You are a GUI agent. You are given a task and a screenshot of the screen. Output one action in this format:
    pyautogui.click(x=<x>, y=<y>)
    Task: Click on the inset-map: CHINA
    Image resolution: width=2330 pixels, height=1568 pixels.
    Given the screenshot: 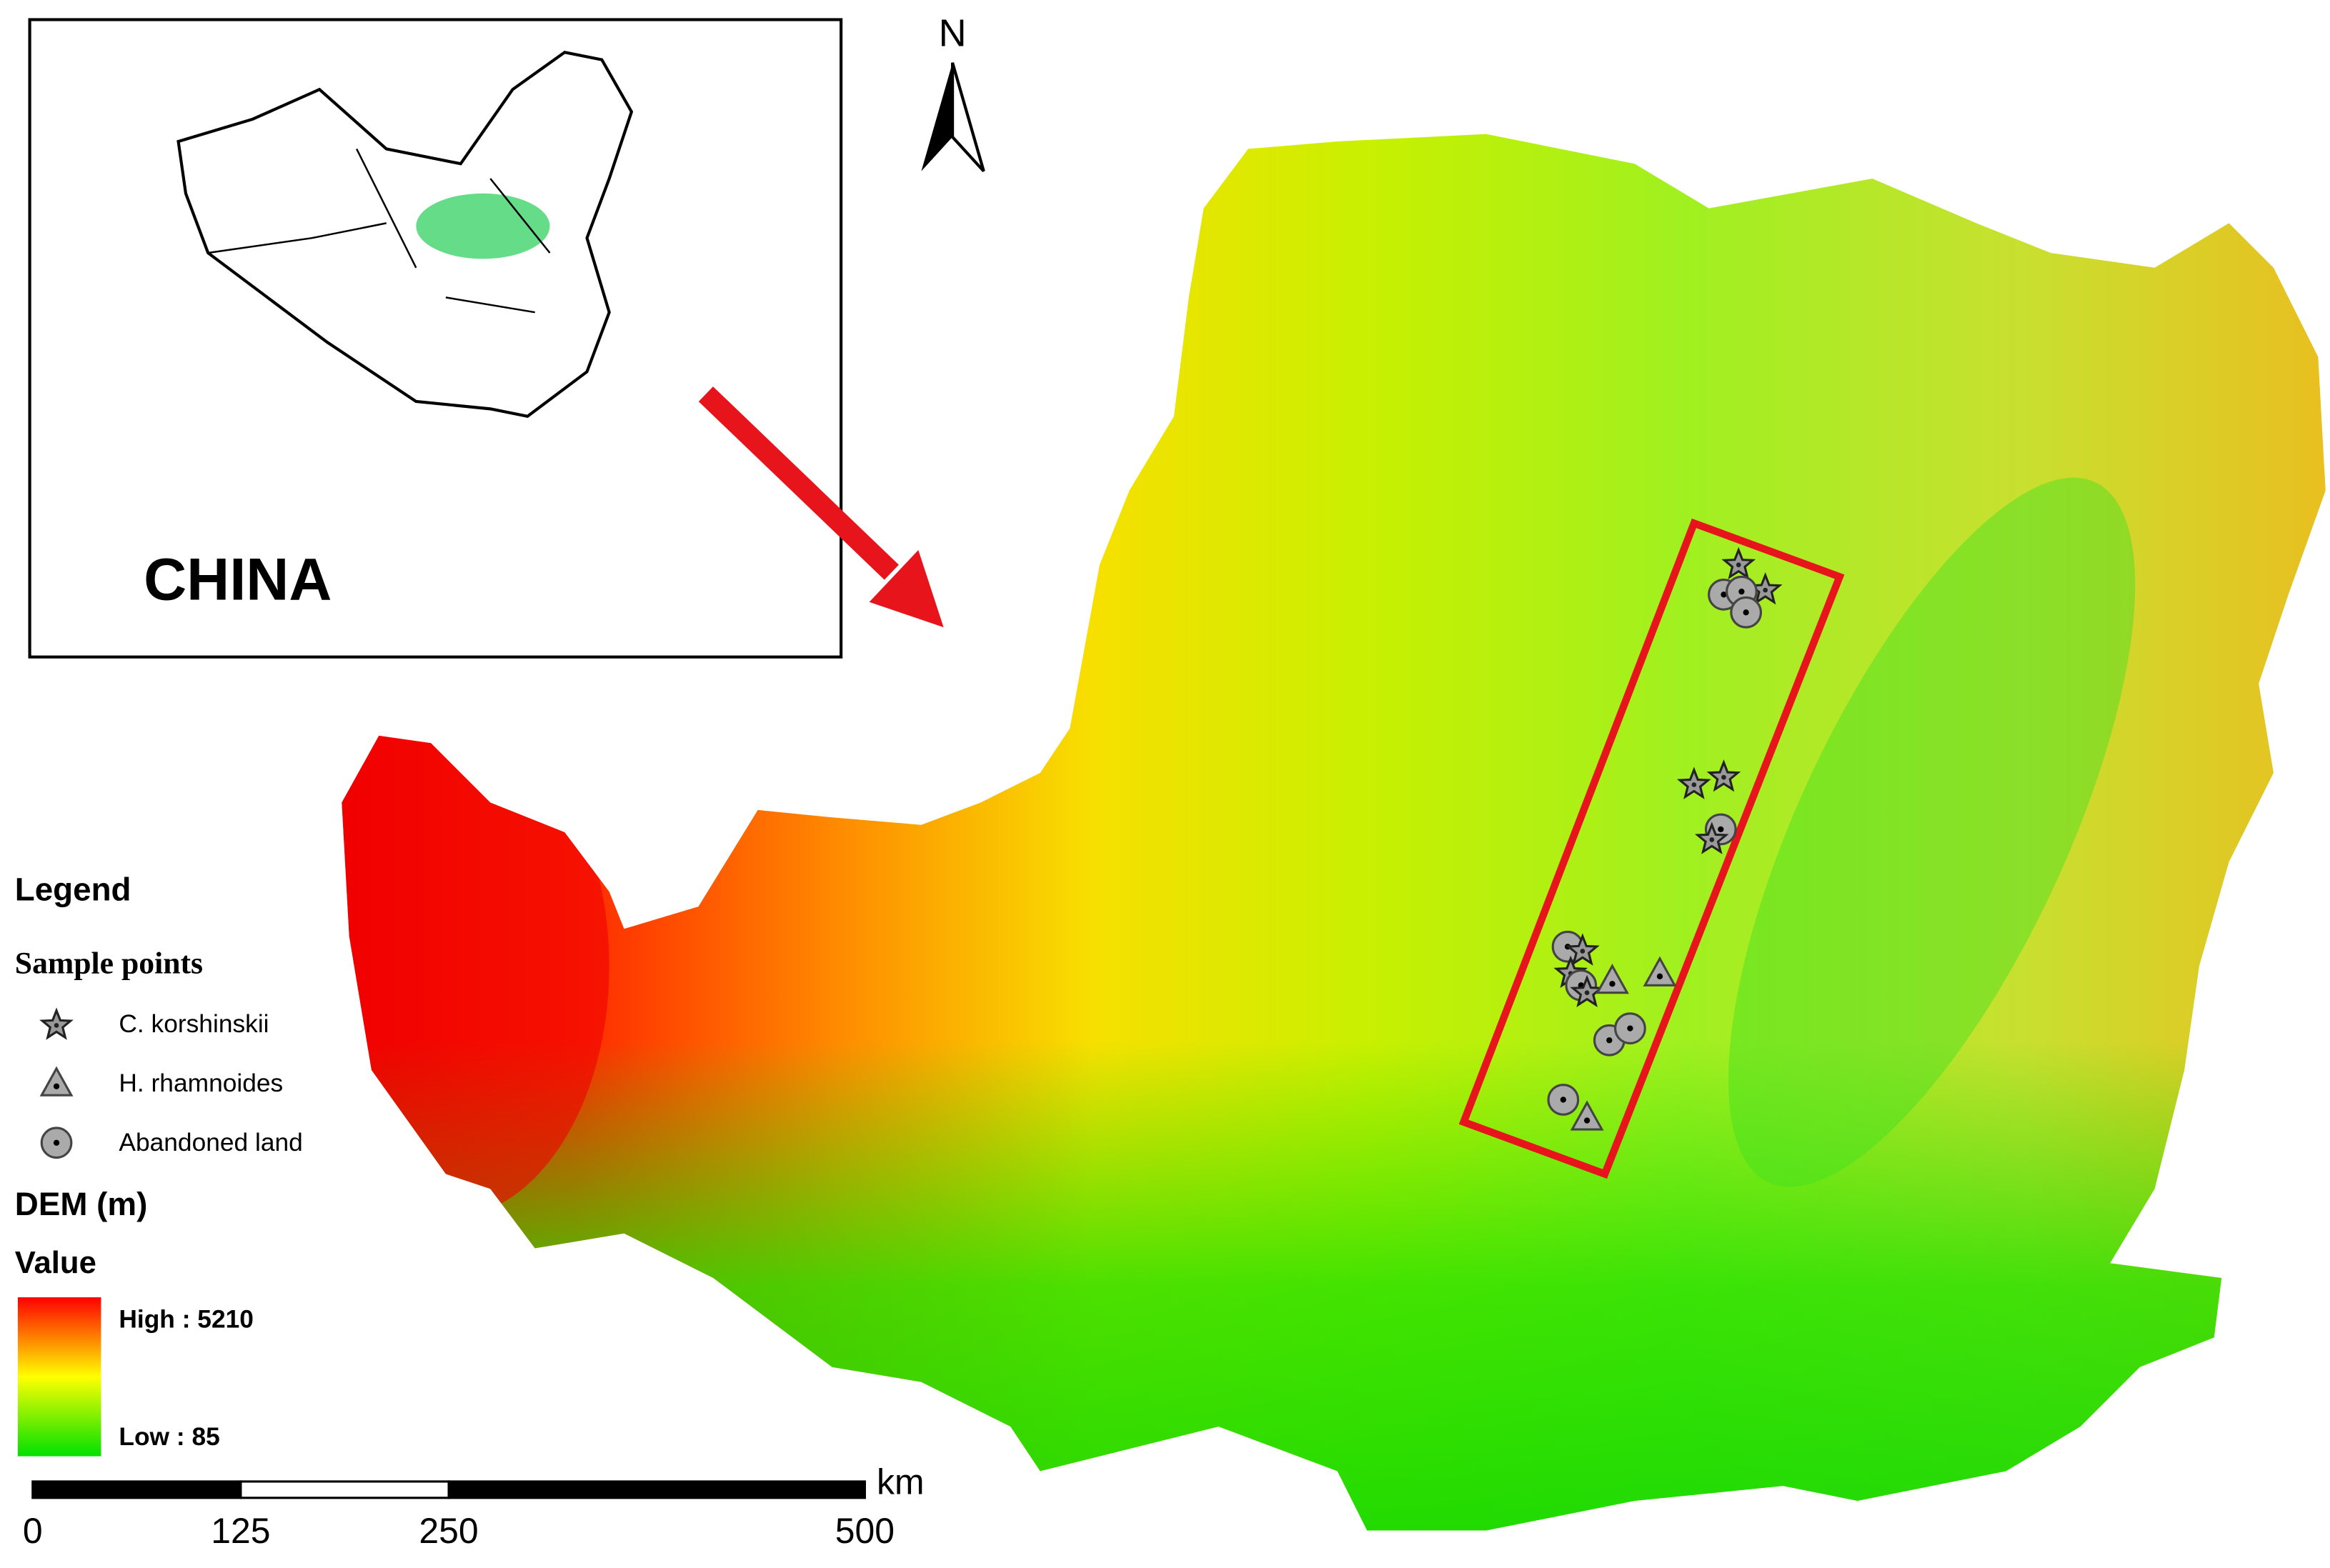 What is the action you would take?
    pyautogui.click(x=435, y=338)
    